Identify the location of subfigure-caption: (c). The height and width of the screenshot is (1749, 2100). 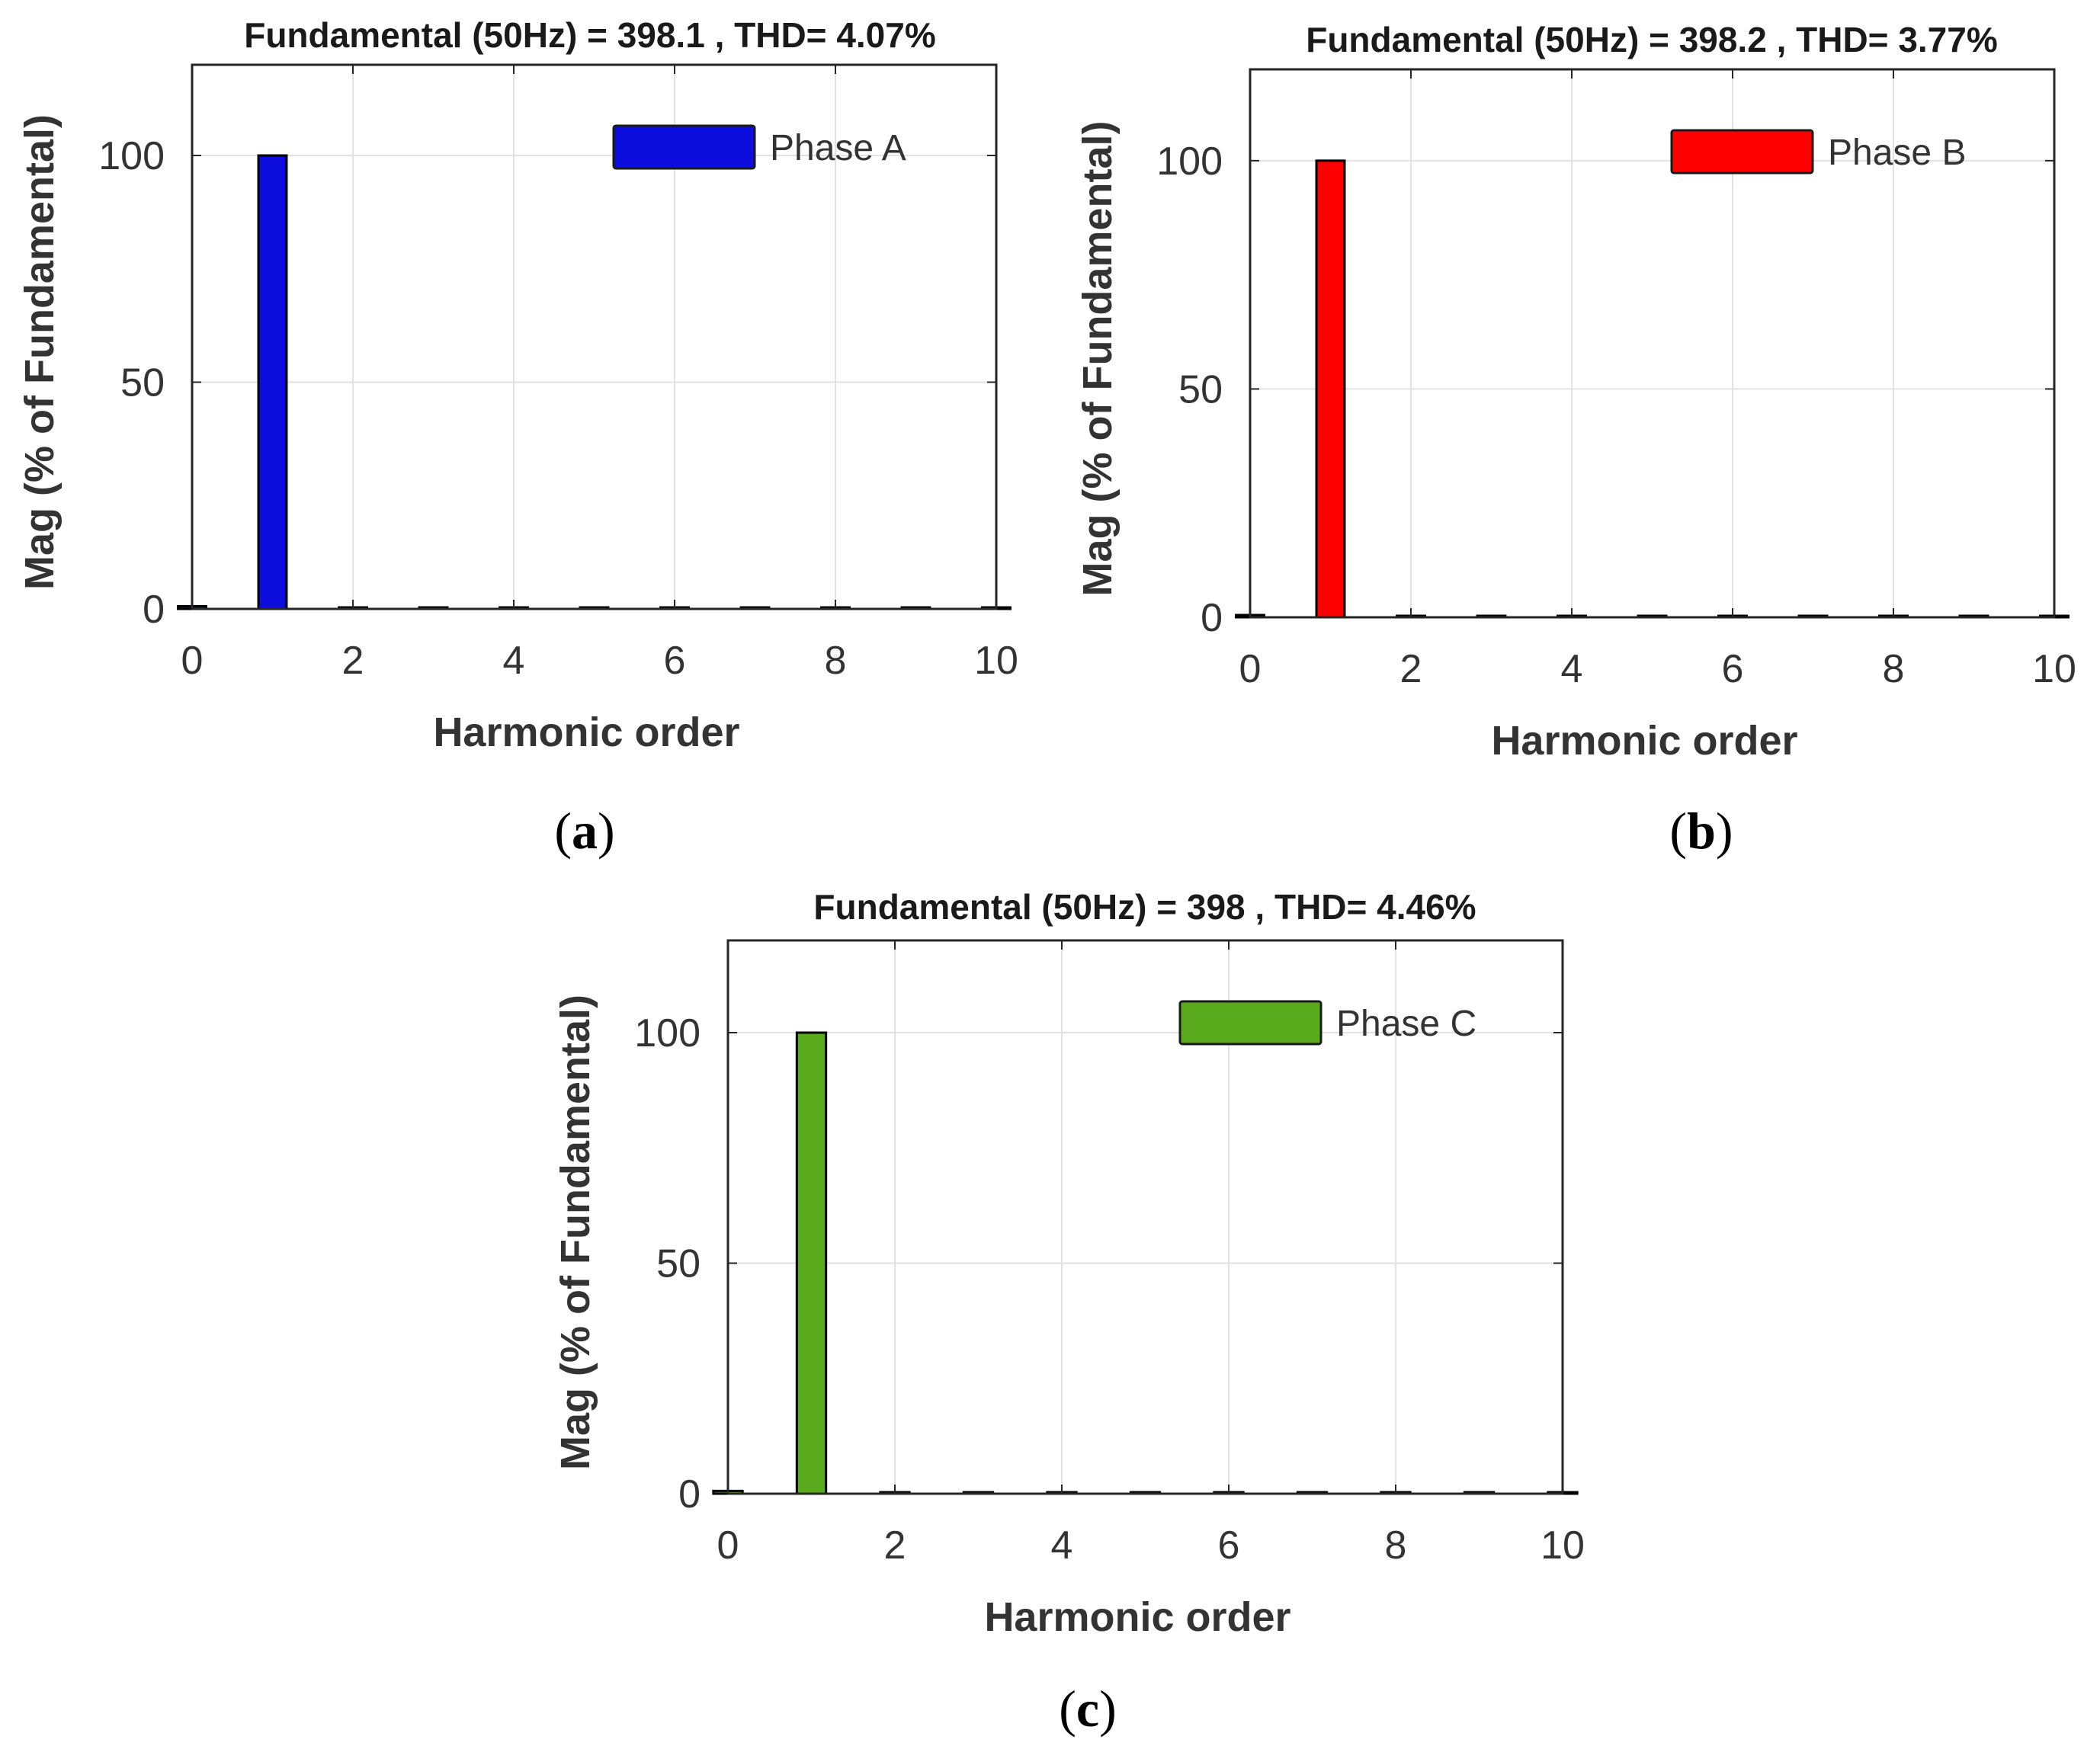
(1088, 1709).